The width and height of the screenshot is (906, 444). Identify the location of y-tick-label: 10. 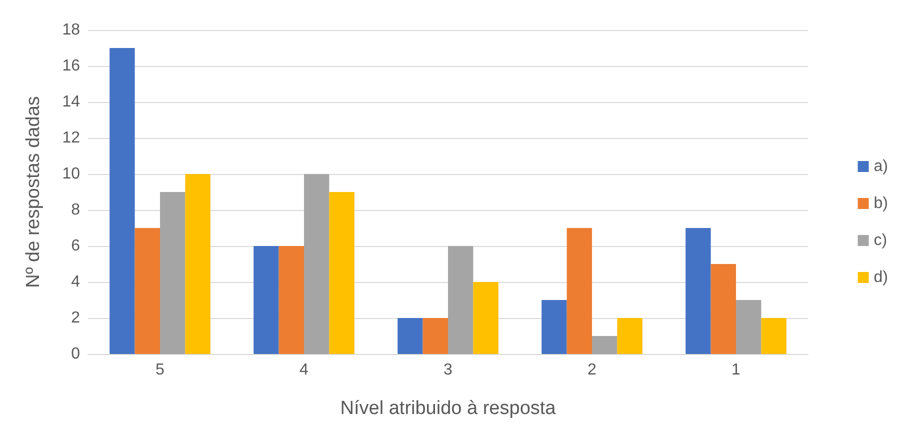
(71, 174).